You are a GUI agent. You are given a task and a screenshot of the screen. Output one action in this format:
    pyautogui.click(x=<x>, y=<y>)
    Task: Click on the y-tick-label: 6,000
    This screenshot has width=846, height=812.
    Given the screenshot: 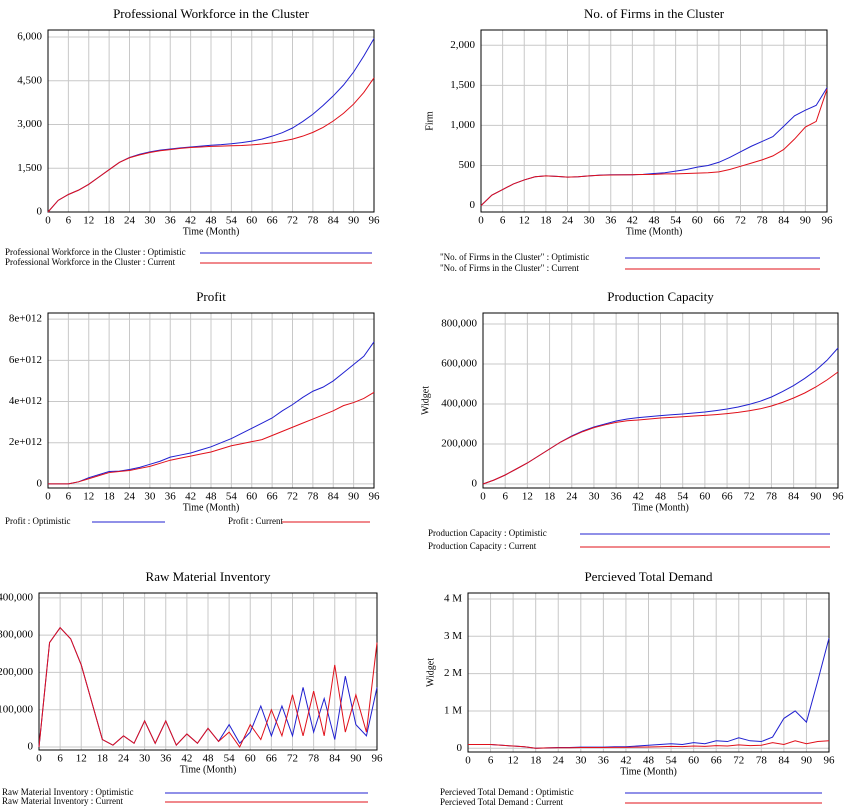 What is the action you would take?
    pyautogui.click(x=29, y=37)
    